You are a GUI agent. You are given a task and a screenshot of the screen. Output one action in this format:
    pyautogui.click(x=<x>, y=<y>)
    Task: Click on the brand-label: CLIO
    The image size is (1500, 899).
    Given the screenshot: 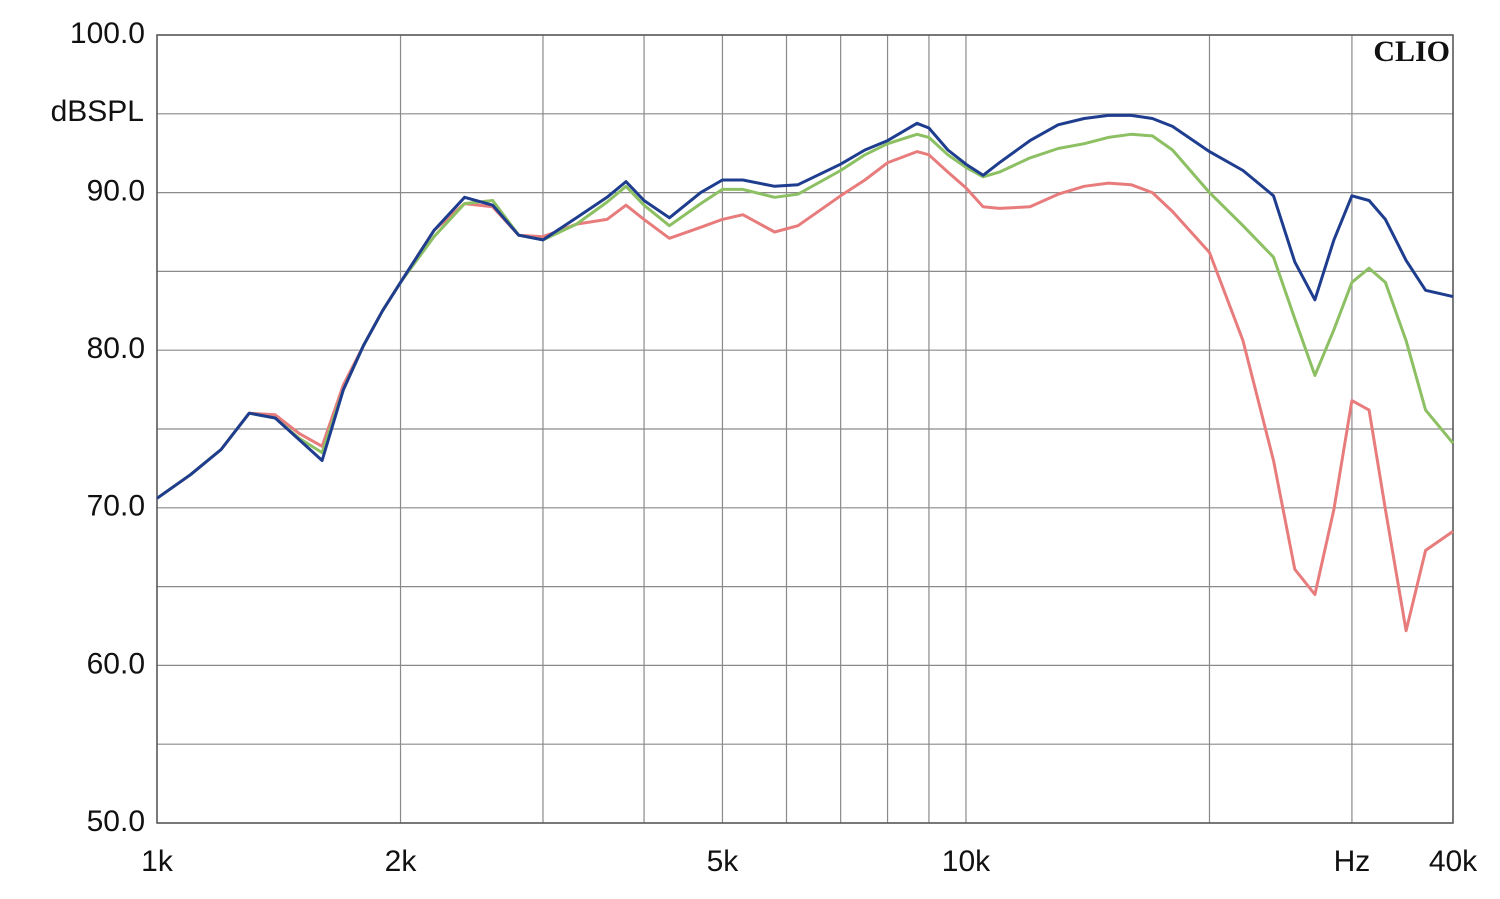 What is the action you would take?
    pyautogui.click(x=1411, y=51)
    